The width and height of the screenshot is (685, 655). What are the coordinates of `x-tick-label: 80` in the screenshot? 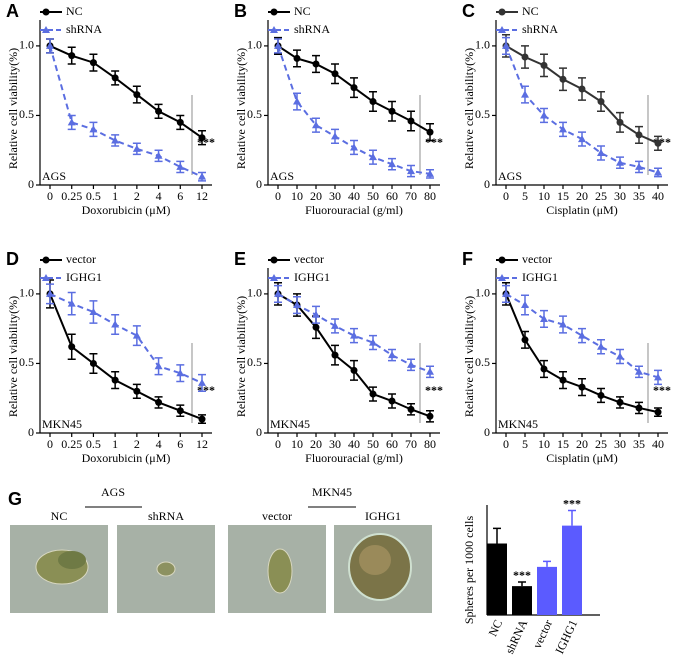 It's located at (430, 196).